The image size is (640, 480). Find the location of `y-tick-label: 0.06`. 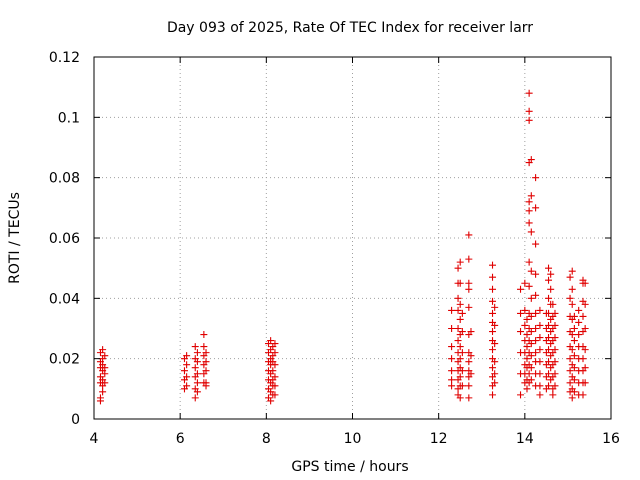

y-tick-label: 0.06 is located at coordinates (64, 239).